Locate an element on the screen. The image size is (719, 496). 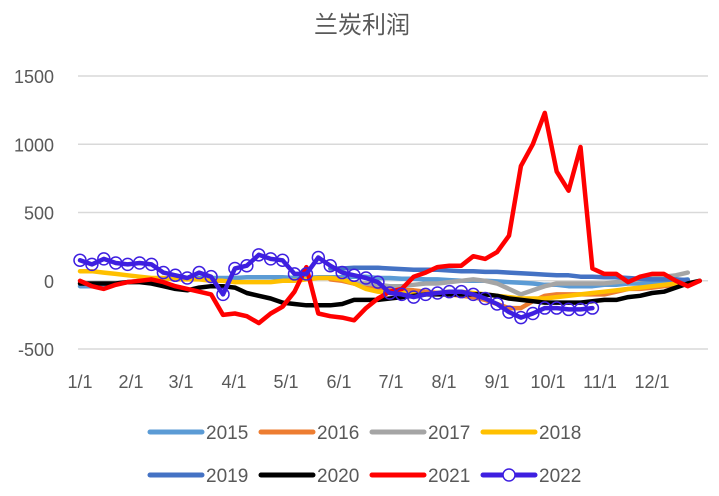
x-tick-label: 12/1 is located at coordinates (651, 382).